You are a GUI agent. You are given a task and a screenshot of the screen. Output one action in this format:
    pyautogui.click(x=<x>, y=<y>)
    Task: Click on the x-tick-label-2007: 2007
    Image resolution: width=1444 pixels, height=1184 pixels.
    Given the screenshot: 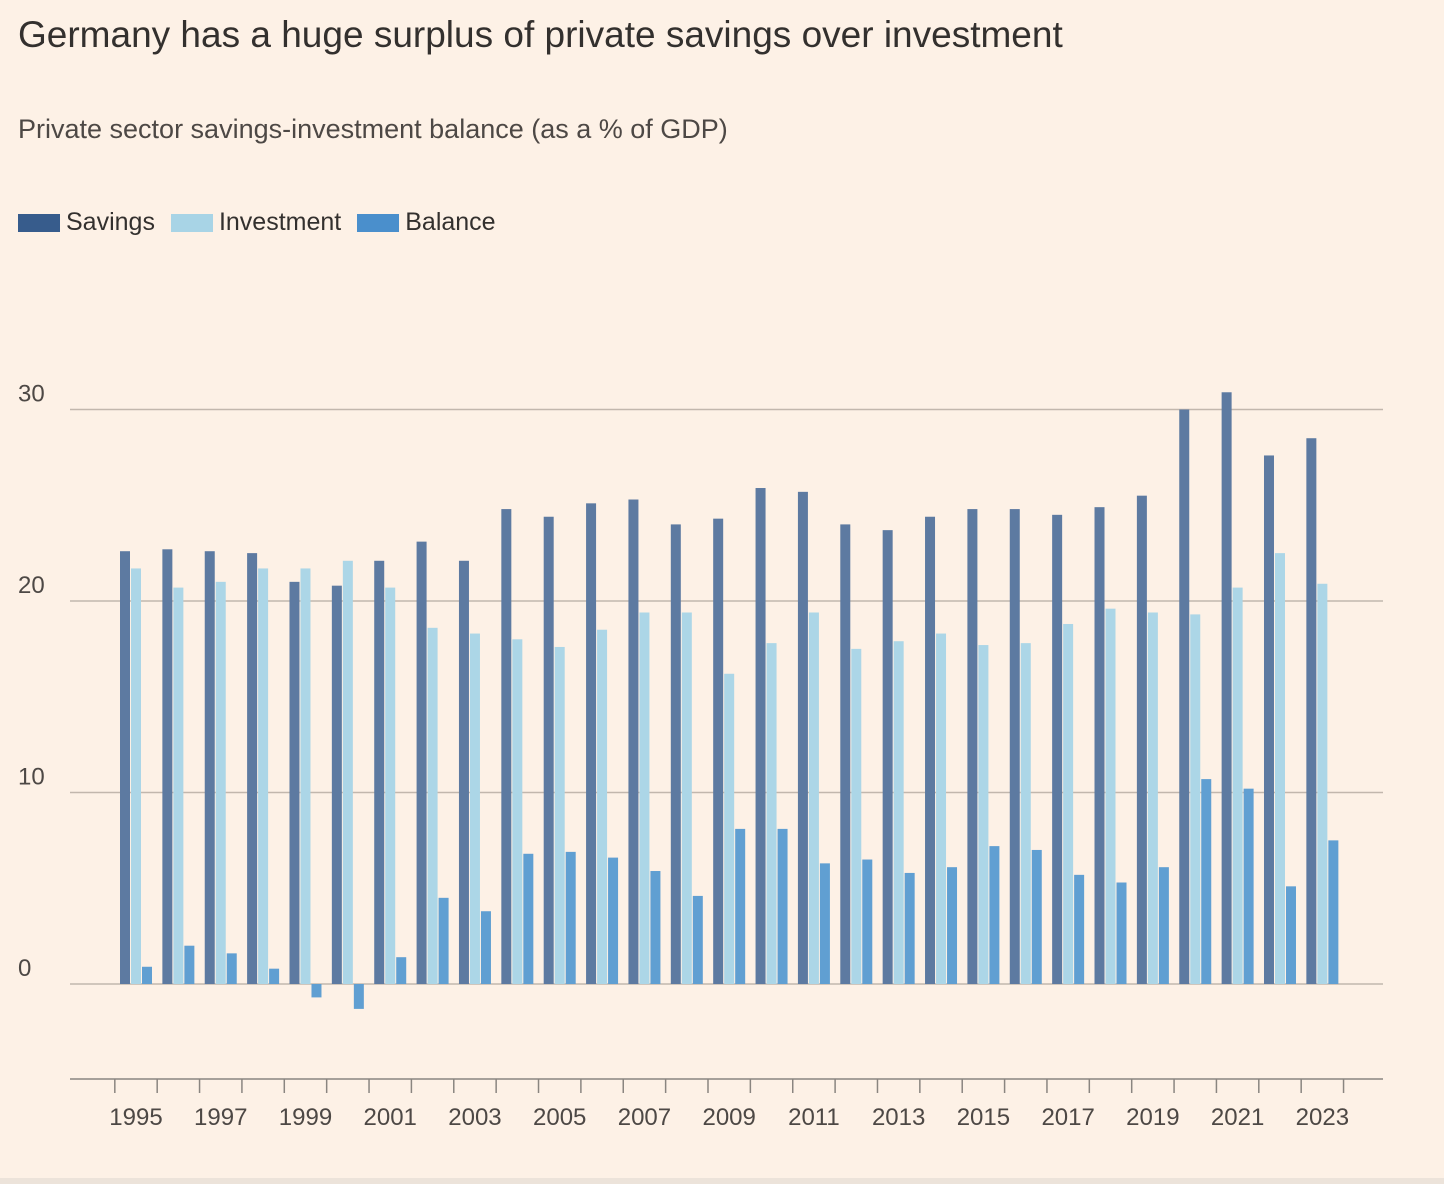 What is the action you would take?
    pyautogui.click(x=644, y=1117)
    